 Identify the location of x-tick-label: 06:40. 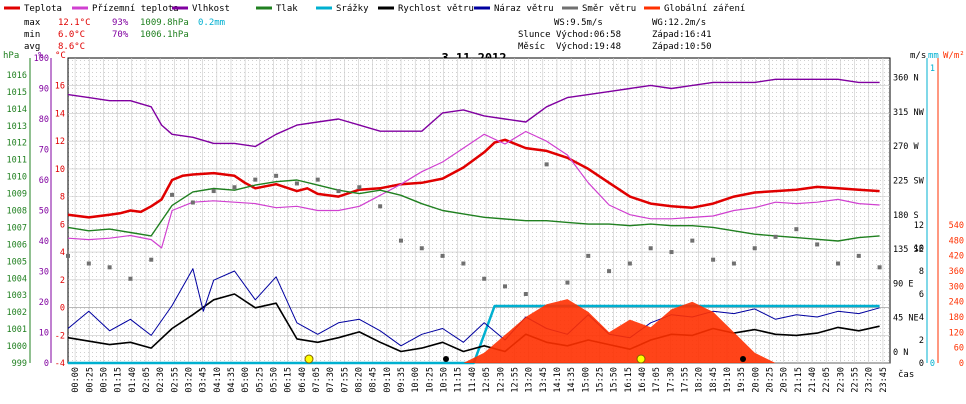
(303, 380).